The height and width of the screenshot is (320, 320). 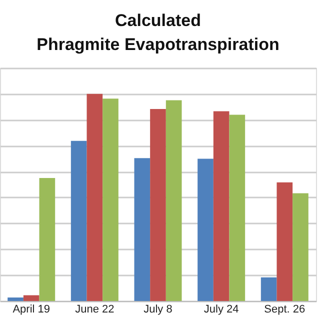 I want to click on x-tick-label: April 19, so click(x=31, y=310).